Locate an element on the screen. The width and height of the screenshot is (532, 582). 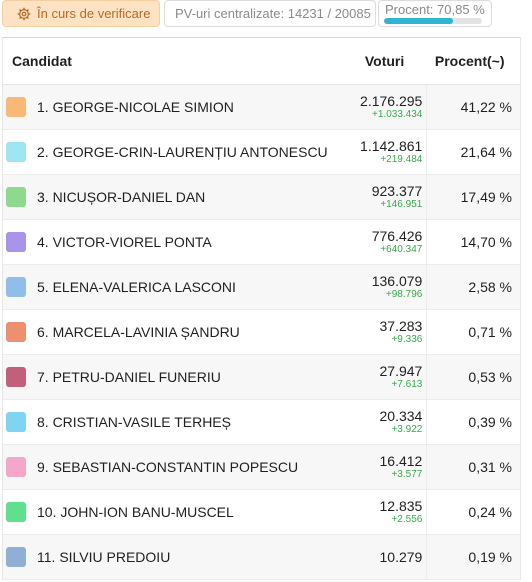
candidate-name: 11. SILVIU PREDOIU is located at coordinates (104, 557).